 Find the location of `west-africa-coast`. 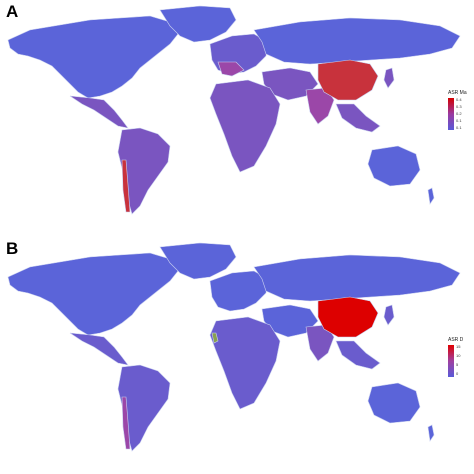

west-africa-coast is located at coordinates (215, 338).